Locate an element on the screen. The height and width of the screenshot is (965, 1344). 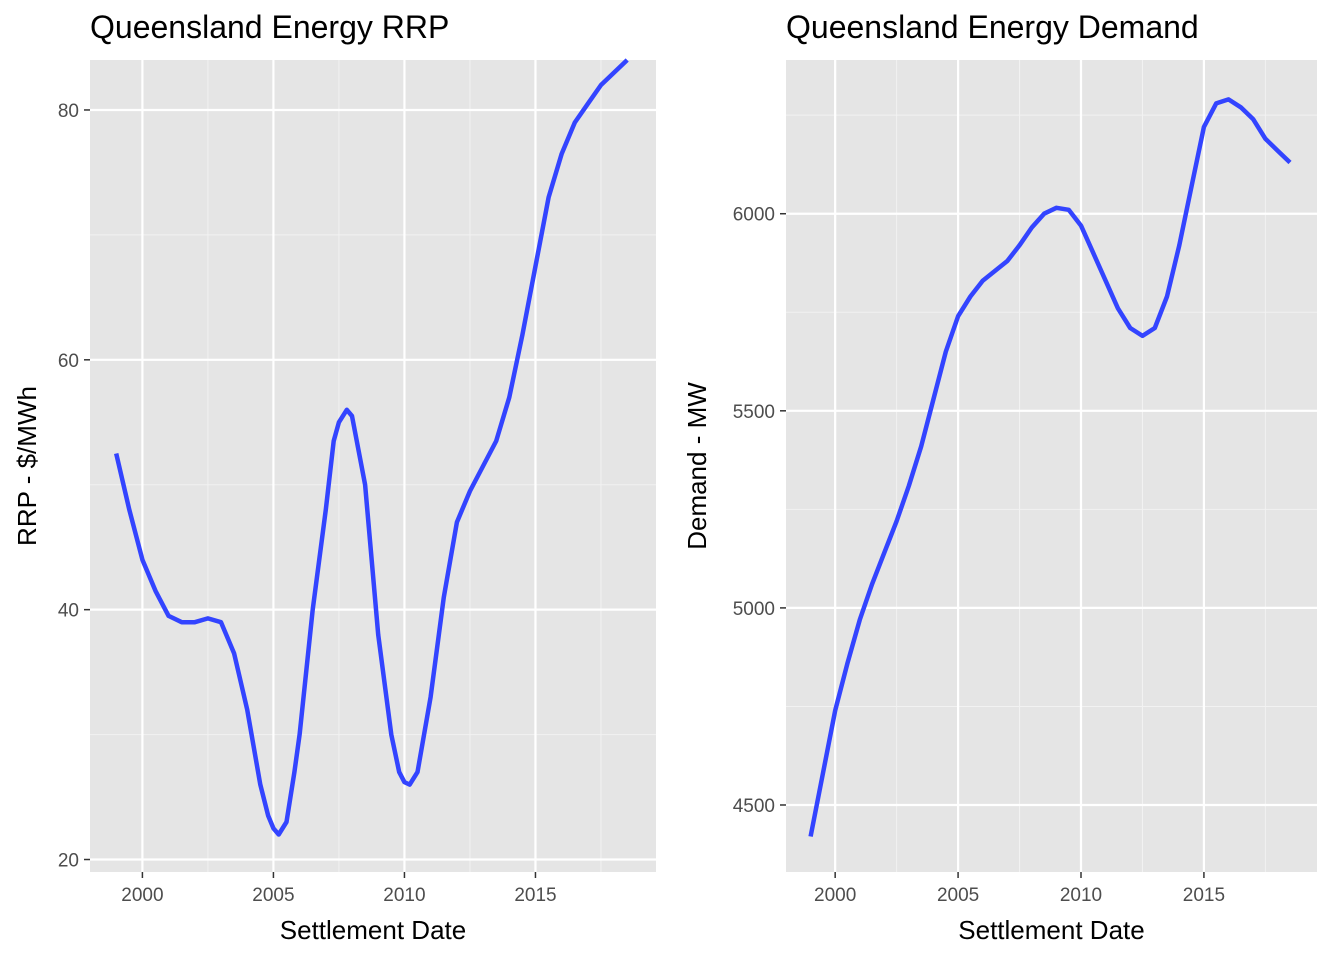
demand-chart-title: Queensland Energy Demand is located at coordinates (992, 27).